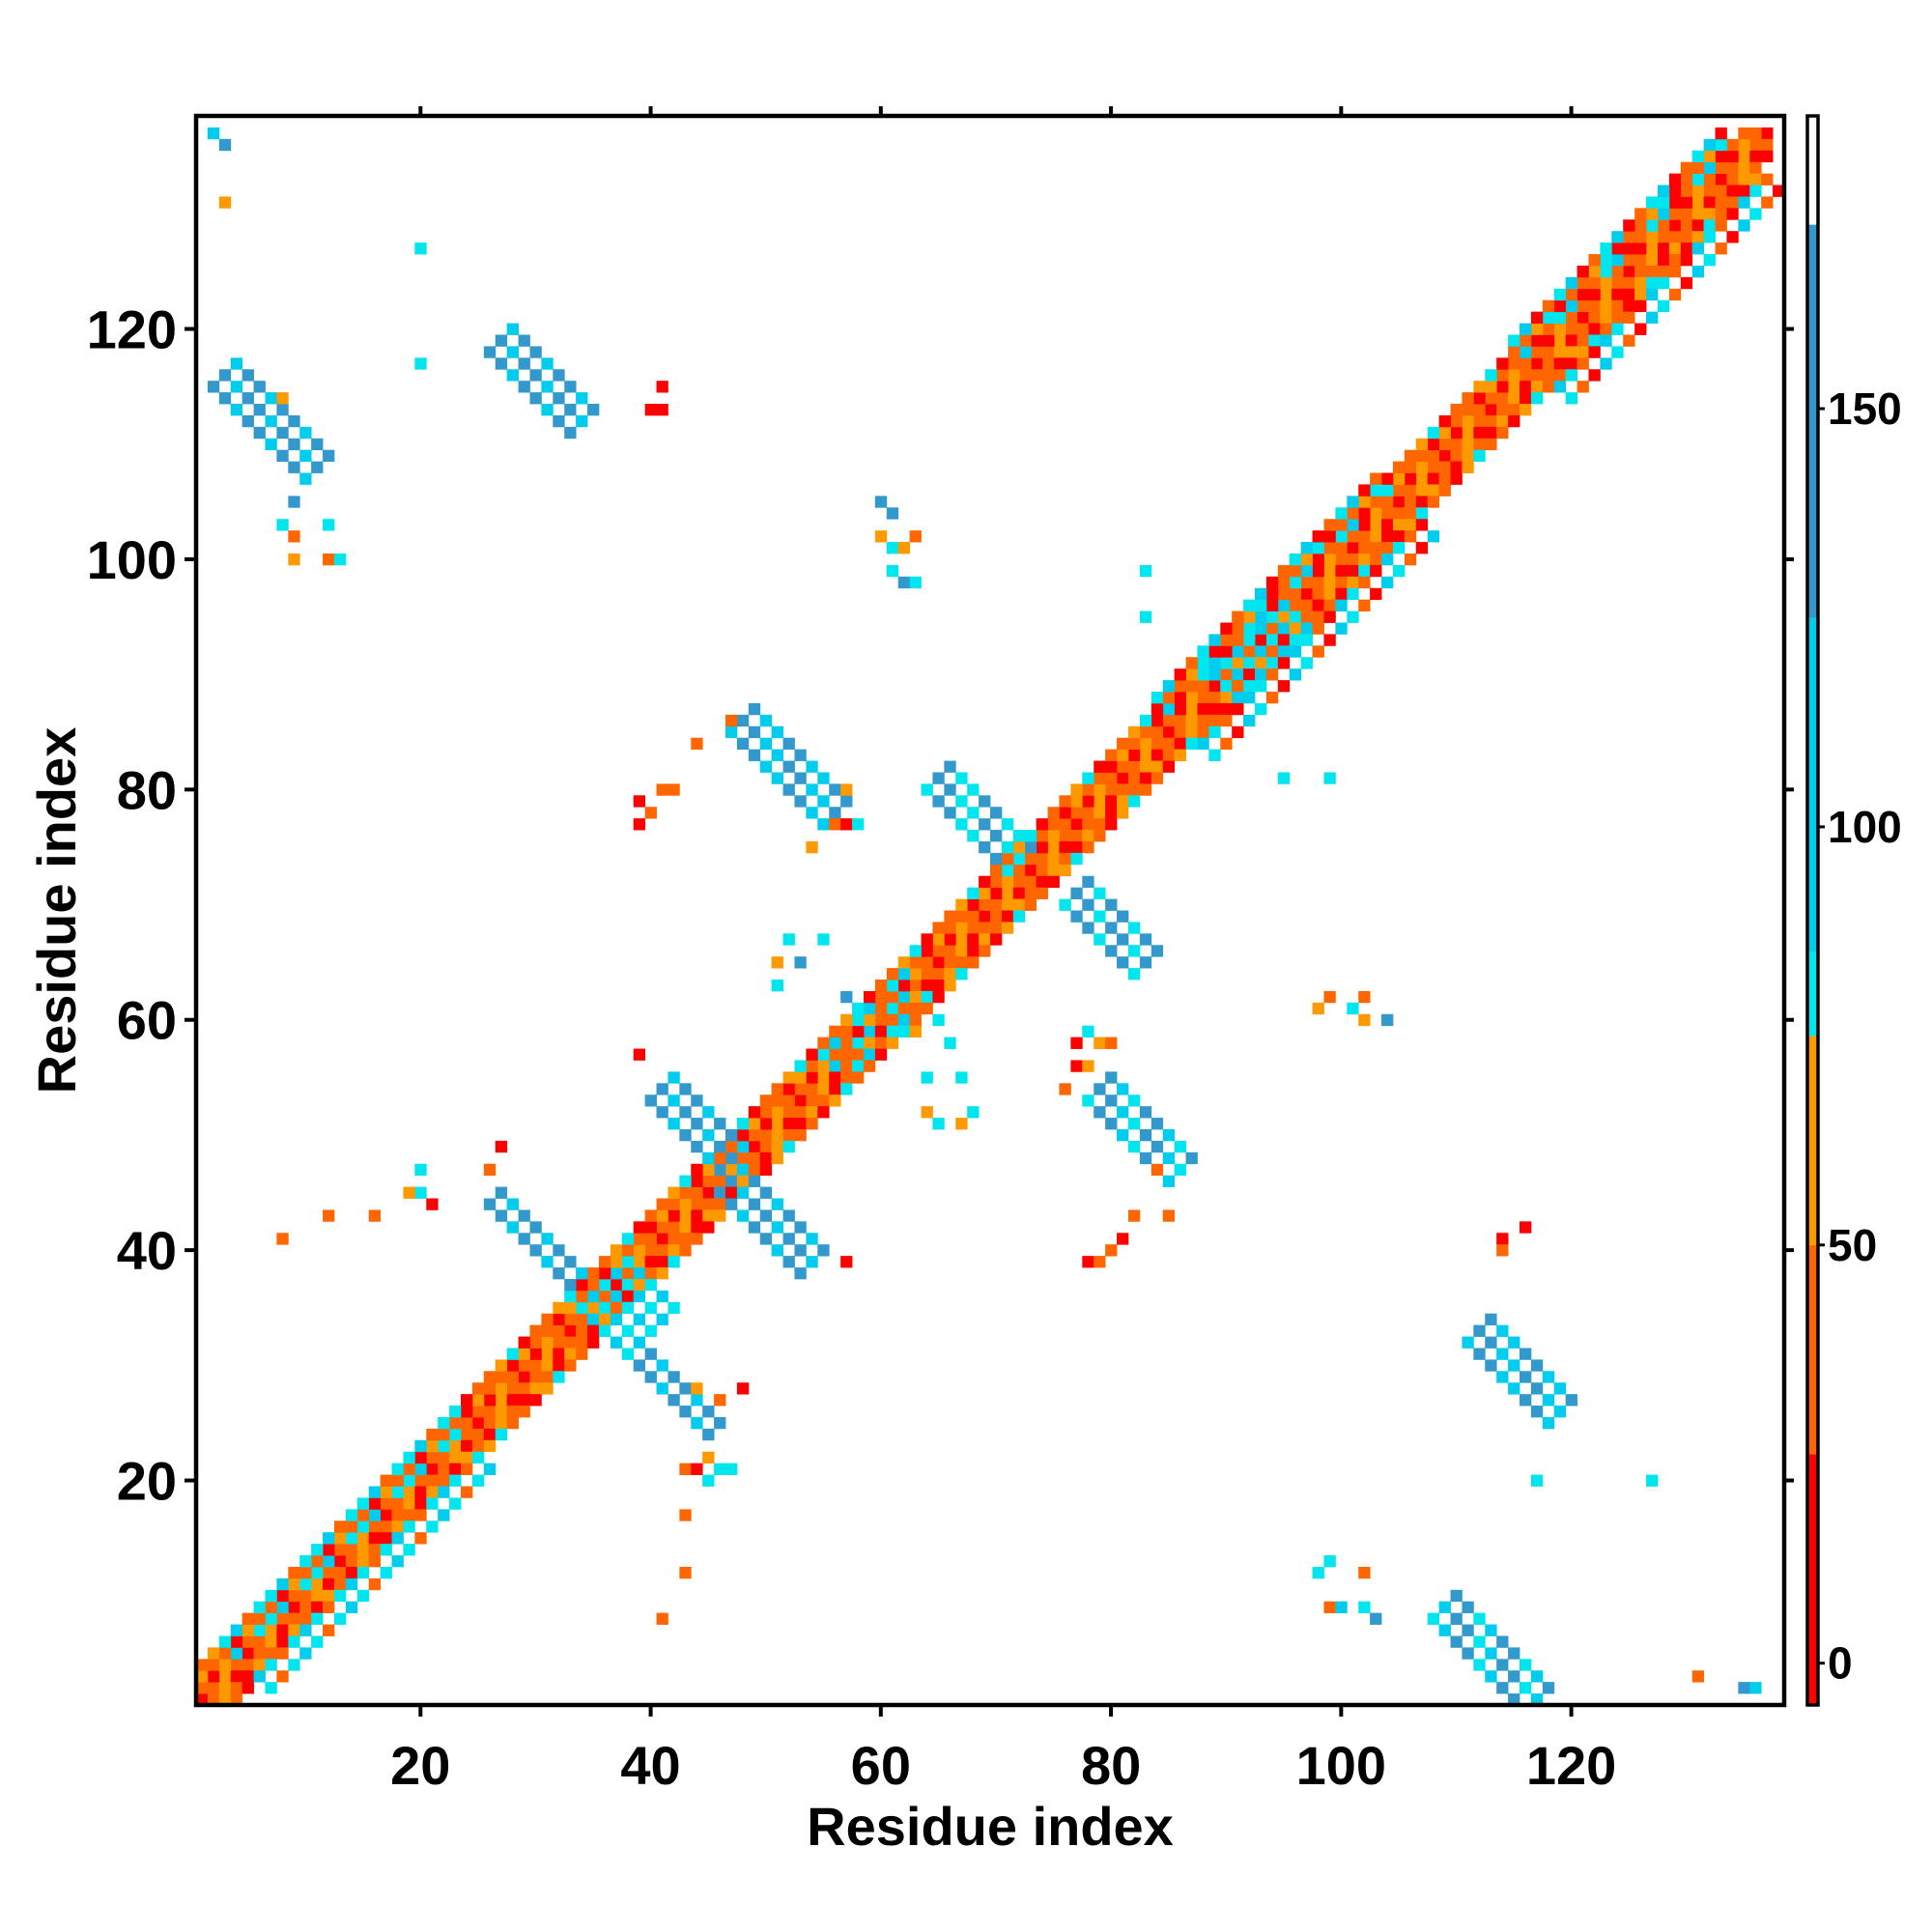 The image size is (1932, 1932). Describe the element at coordinates (132, 559) in the screenshot. I see `y-tick-label: 100` at that location.